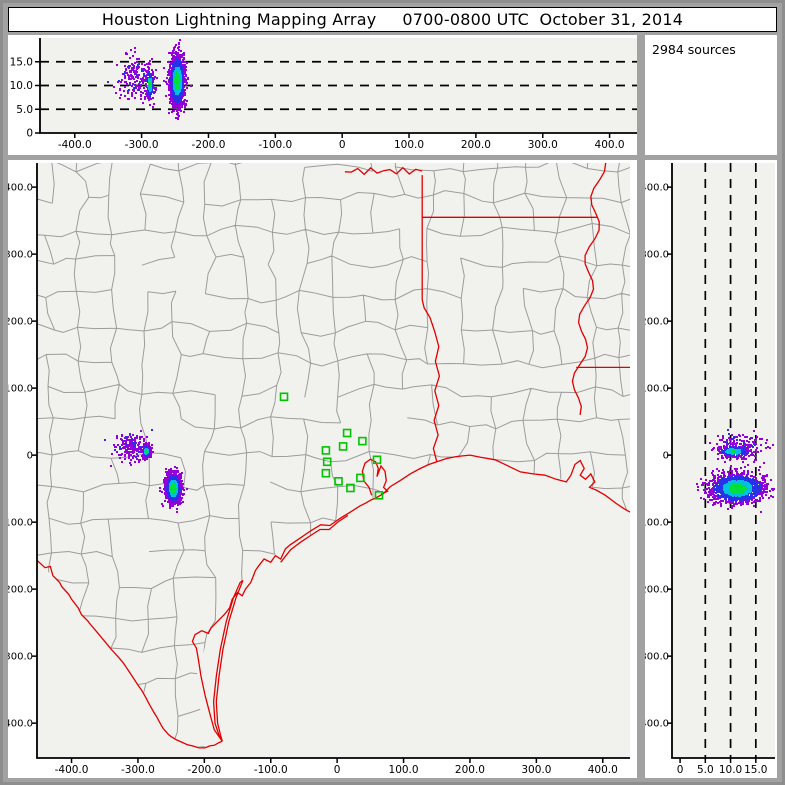 Image resolution: width=785 pixels, height=785 pixels. I want to click on plot-background, so click(723, 460).